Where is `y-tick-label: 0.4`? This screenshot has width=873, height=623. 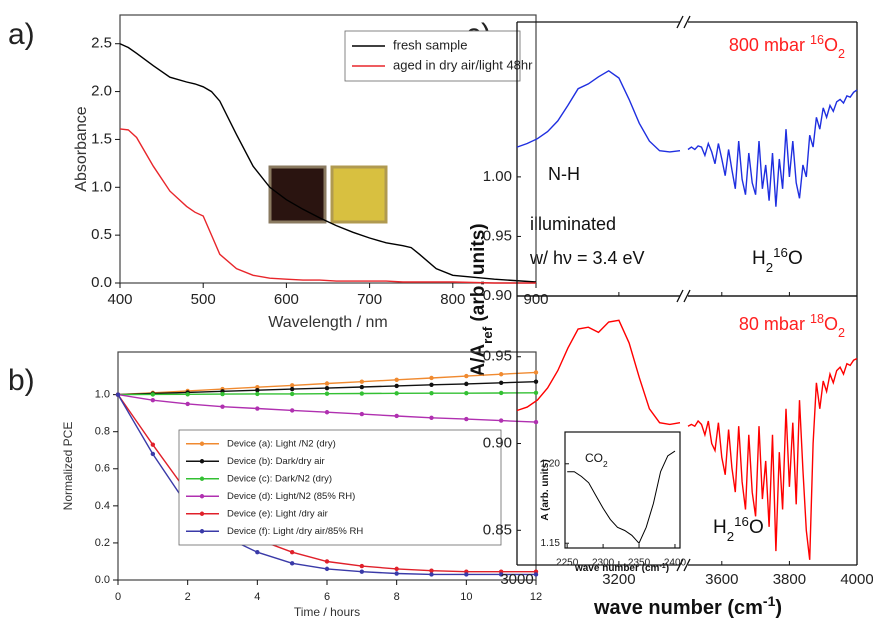 y-tick-label: 0.4 is located at coordinates (102, 506).